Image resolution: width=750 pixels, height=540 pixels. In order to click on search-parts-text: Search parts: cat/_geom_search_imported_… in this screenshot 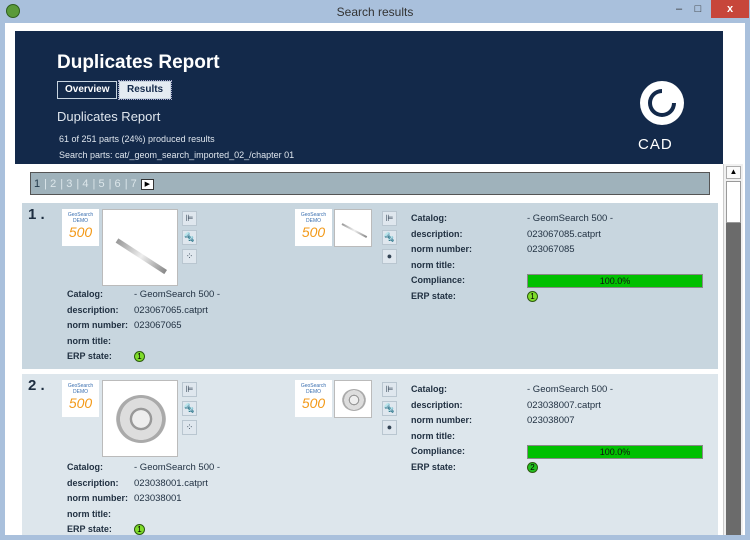, I will do `click(177, 155)`.